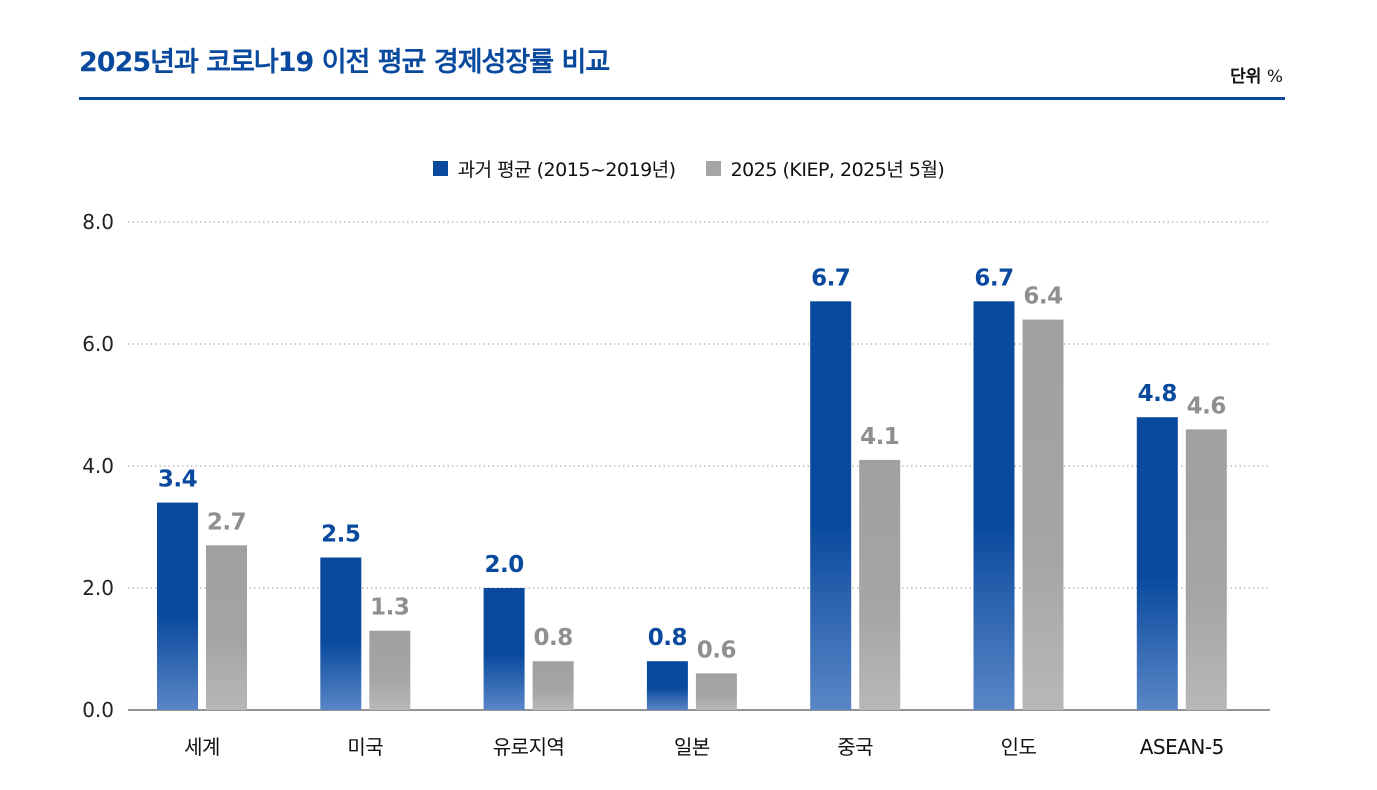 This screenshot has height=790, width=1377. I want to click on y-tick-label: 0.0, so click(98, 710).